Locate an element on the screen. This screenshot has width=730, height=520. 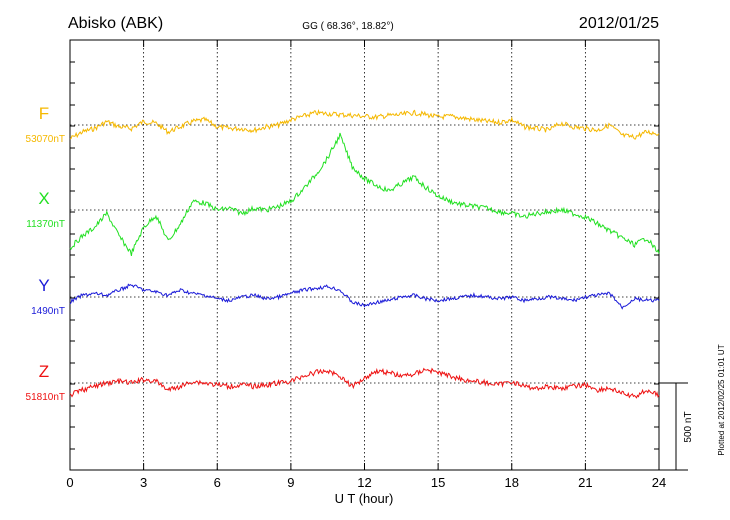
station-title: Abisko (ABK) is located at coordinates (115, 23).